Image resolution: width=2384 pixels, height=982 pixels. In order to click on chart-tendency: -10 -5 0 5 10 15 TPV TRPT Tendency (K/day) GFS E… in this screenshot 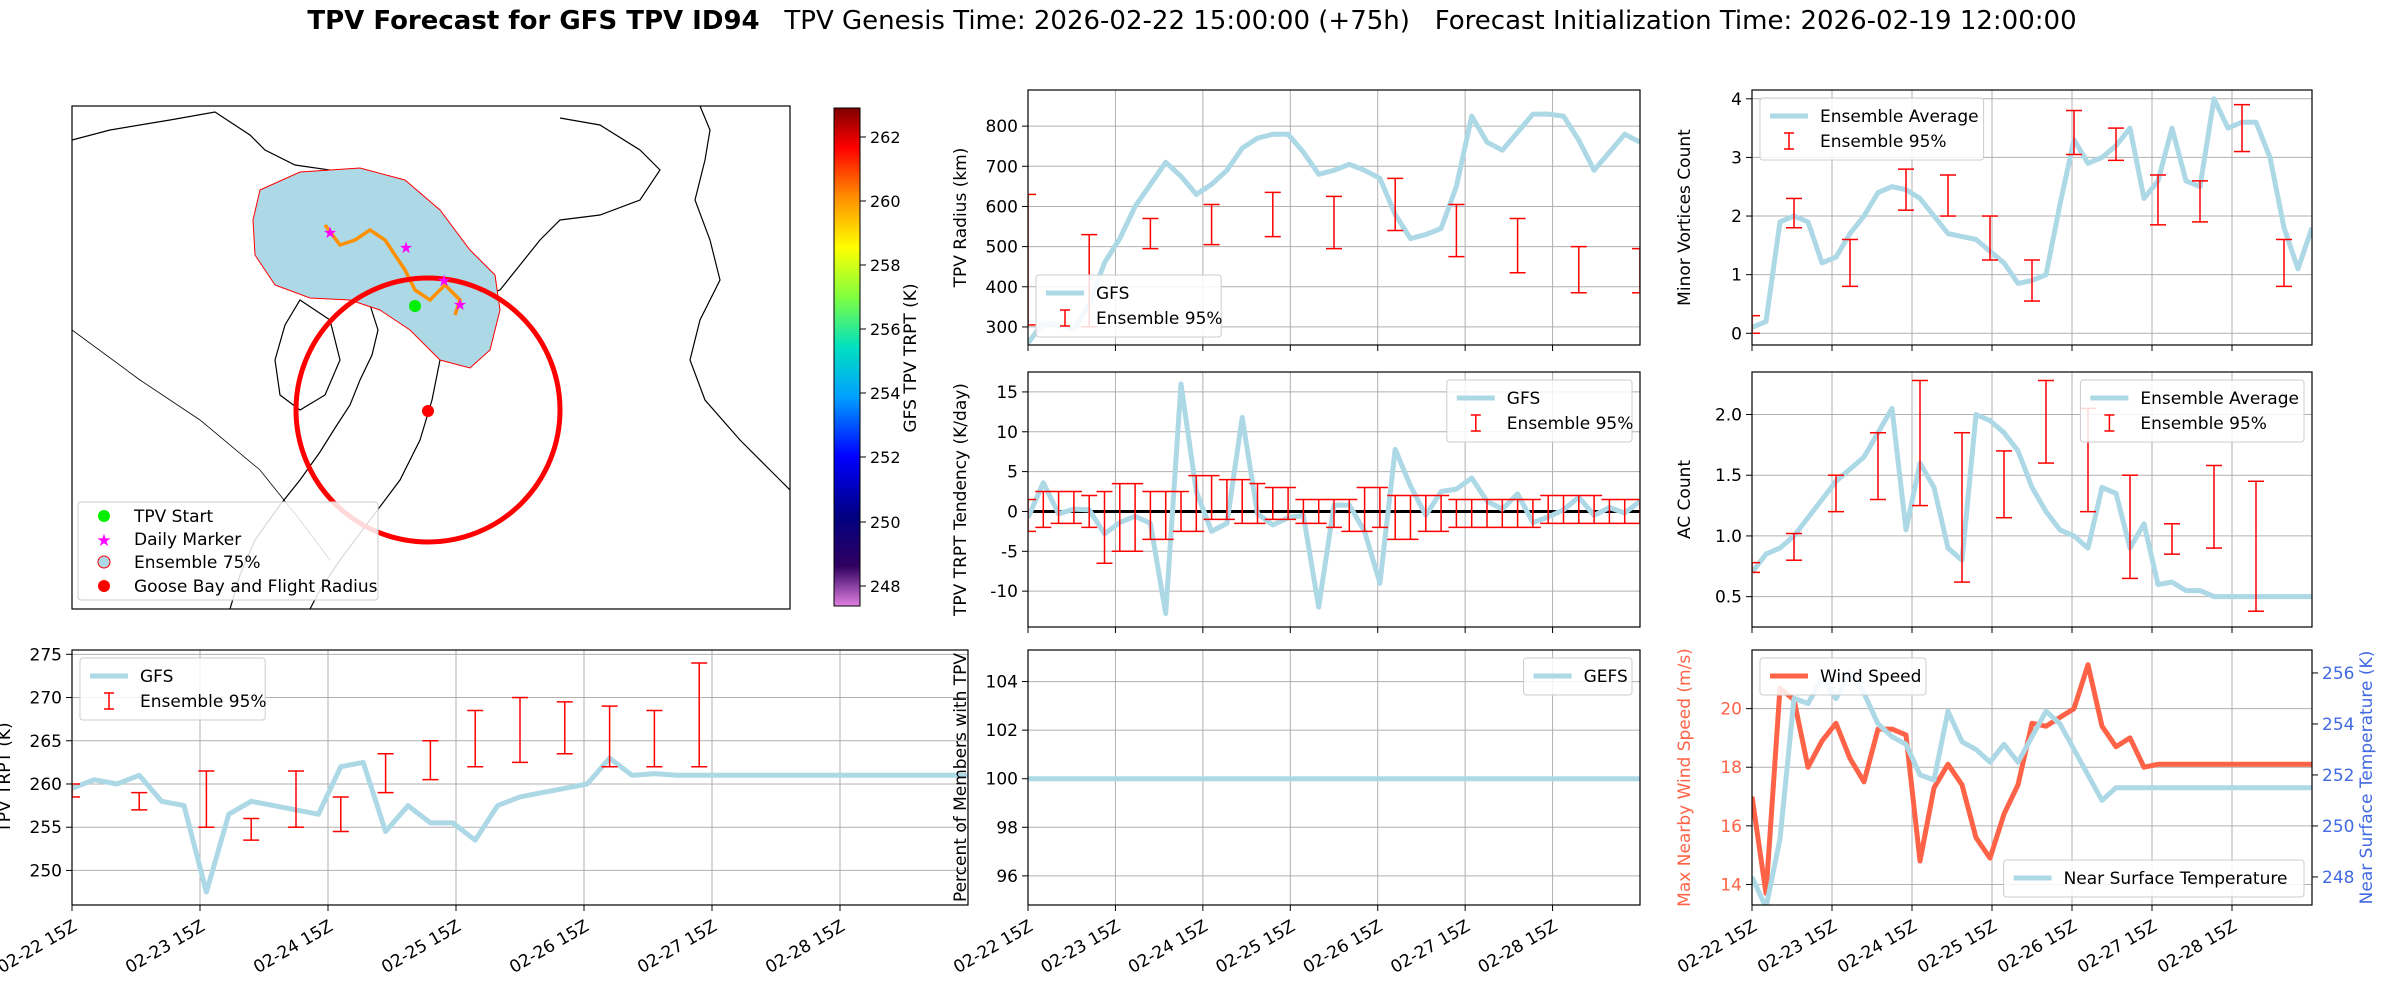, I will do `click(1296, 502)`.